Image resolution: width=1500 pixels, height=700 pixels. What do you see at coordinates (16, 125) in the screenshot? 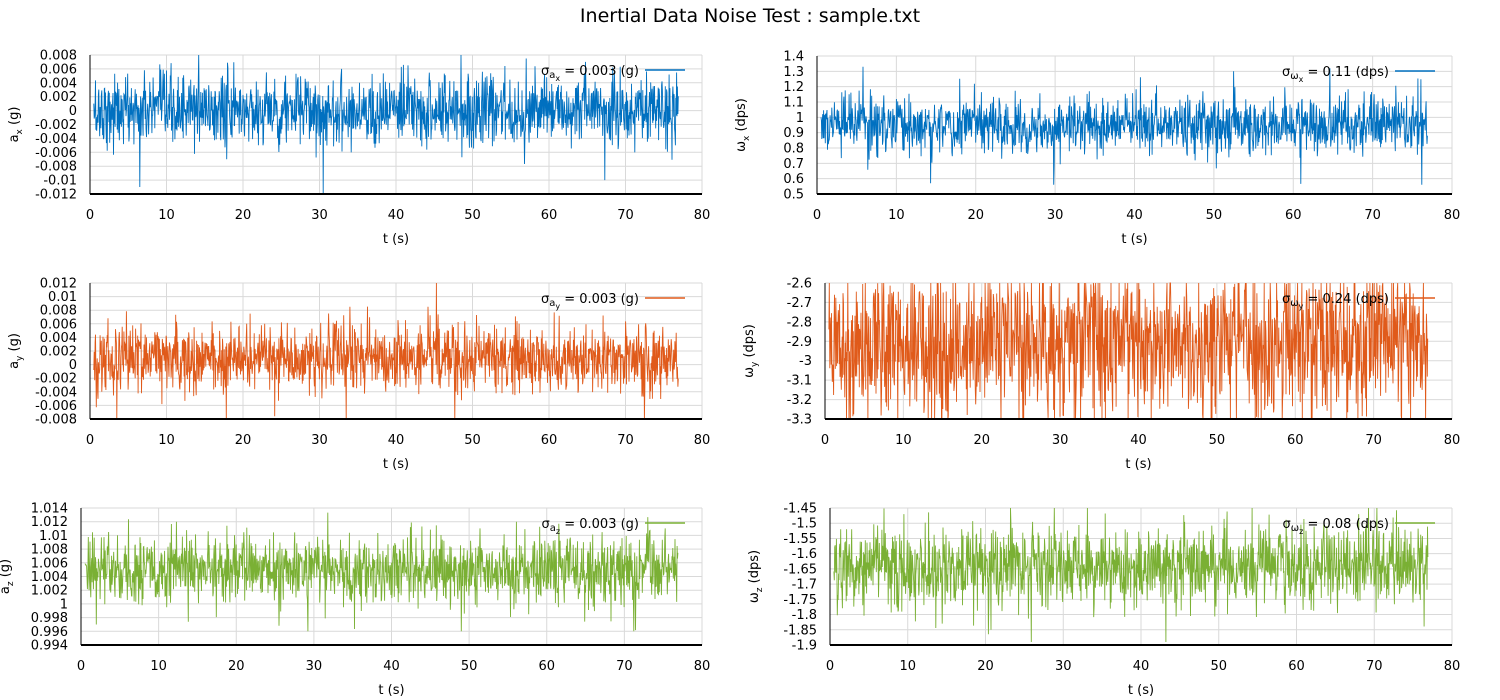
I see `y-axis-label: ax (g)` at bounding box center [16, 125].